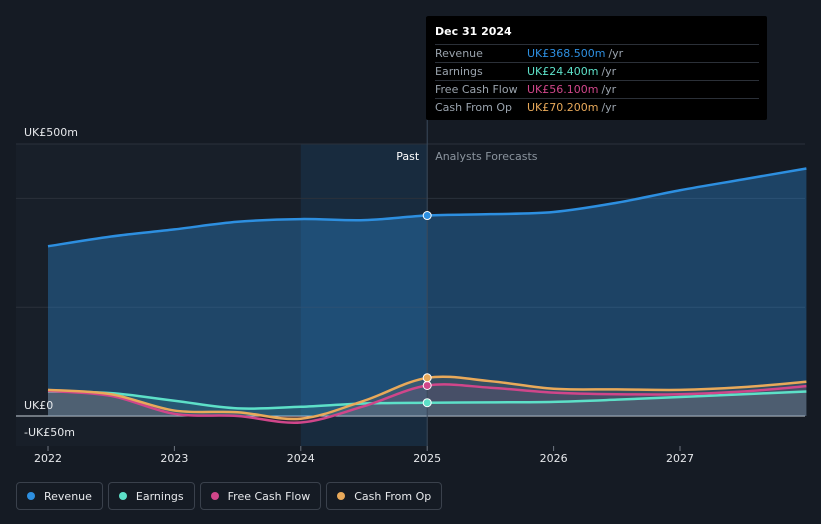  Describe the element at coordinates (563, 107) in the screenshot. I see `tooltip-series-value: UK£70.200m` at that location.